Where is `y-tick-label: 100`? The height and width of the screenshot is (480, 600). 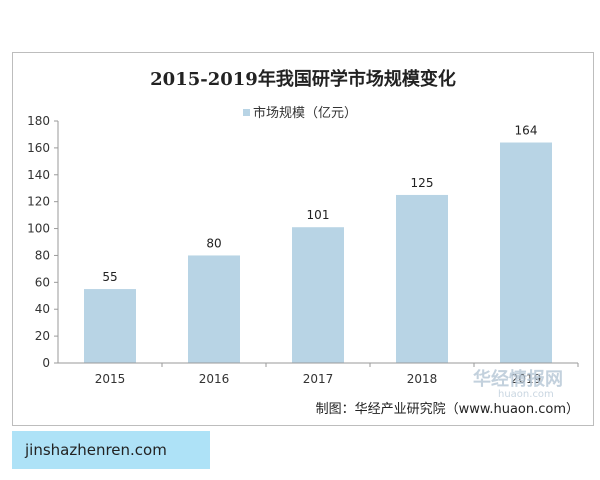 y-tick-label: 100 is located at coordinates (38, 229).